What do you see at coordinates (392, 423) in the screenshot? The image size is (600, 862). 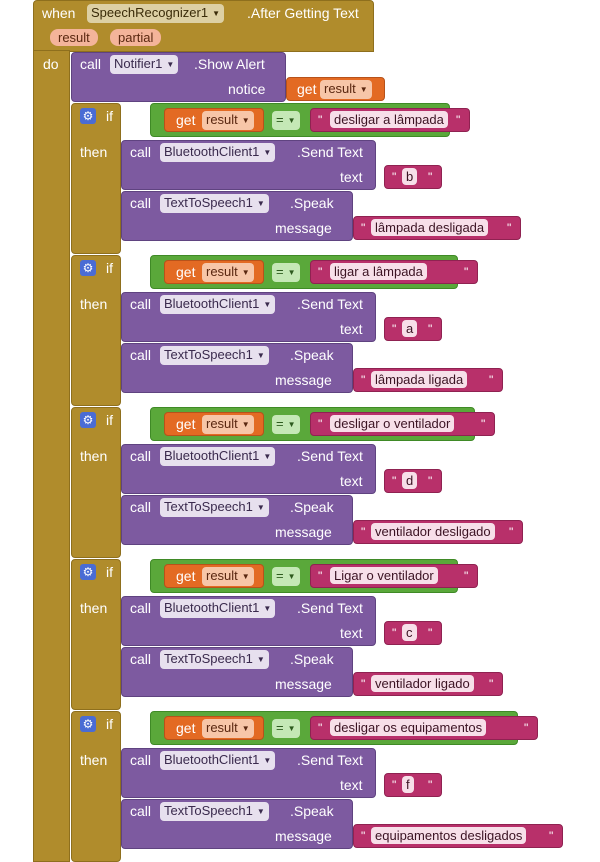 I see `phrase-text: desligar o ventilador` at bounding box center [392, 423].